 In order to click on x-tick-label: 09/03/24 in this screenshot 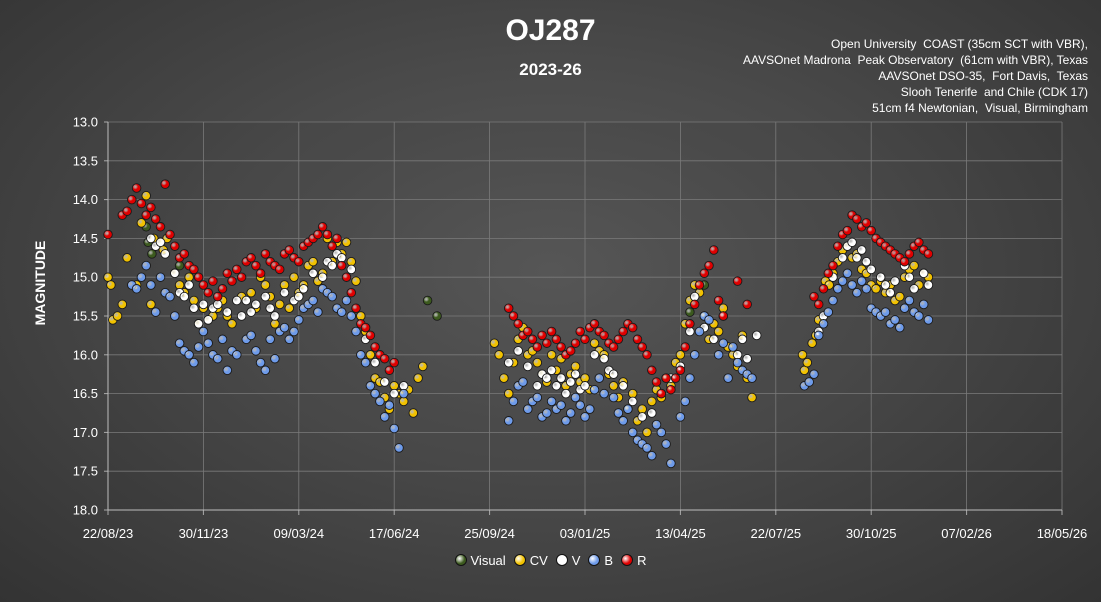, I will do `click(298, 533)`.